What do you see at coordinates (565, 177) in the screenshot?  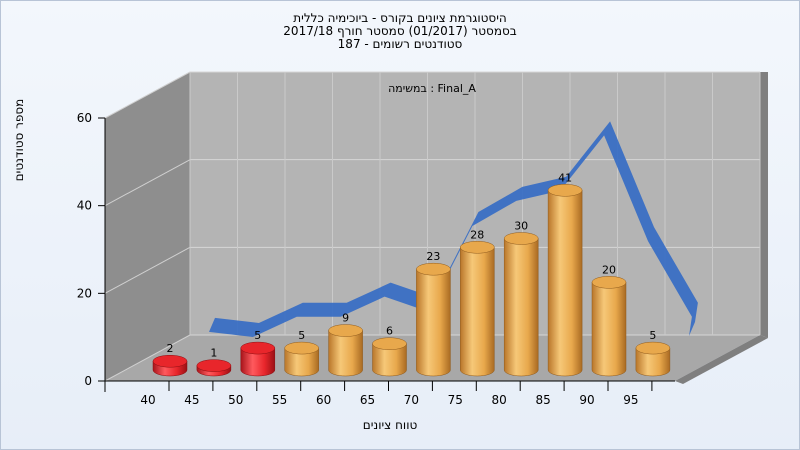 I see `bar-value-label-9: 41` at bounding box center [565, 177].